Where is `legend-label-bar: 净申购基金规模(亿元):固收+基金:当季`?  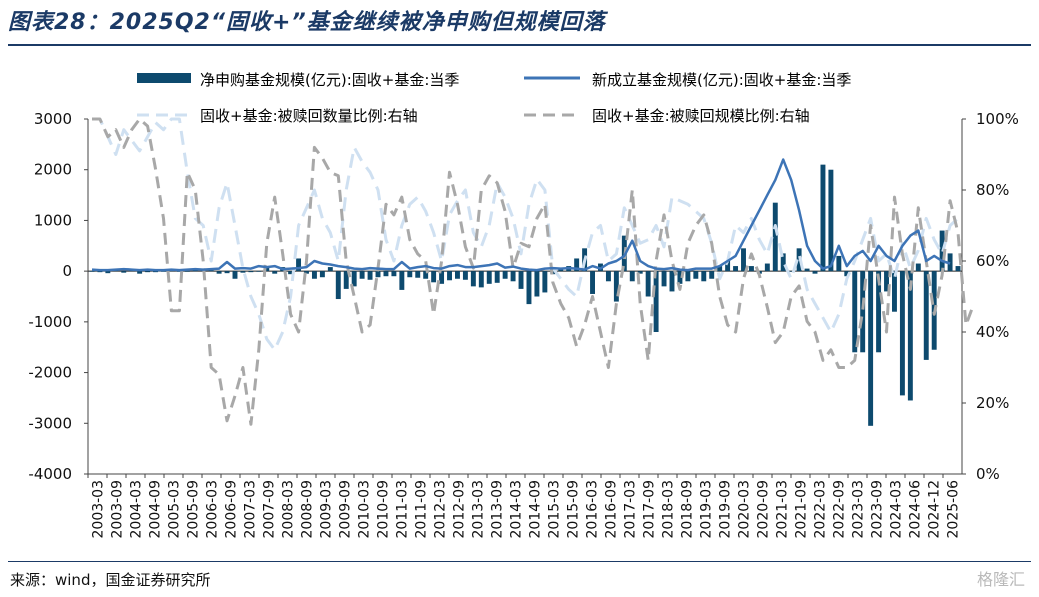
legend-label-bar: 净申购基金规模(亿元):固收+基金:当季 is located at coordinates (329, 80).